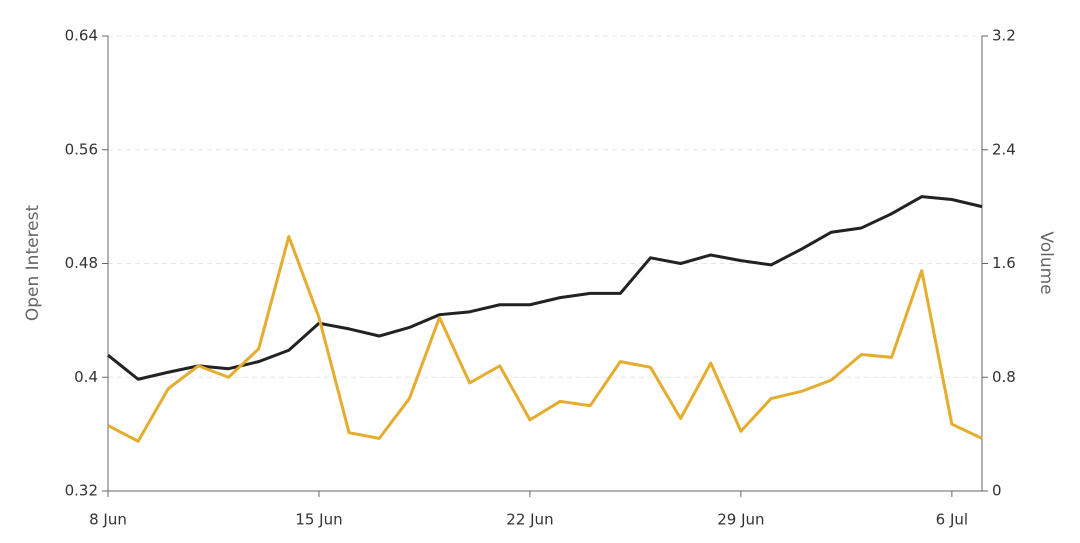 The height and width of the screenshot is (543, 1080). What do you see at coordinates (952, 520) in the screenshot?
I see `x-tick-label: 6 Jul` at bounding box center [952, 520].